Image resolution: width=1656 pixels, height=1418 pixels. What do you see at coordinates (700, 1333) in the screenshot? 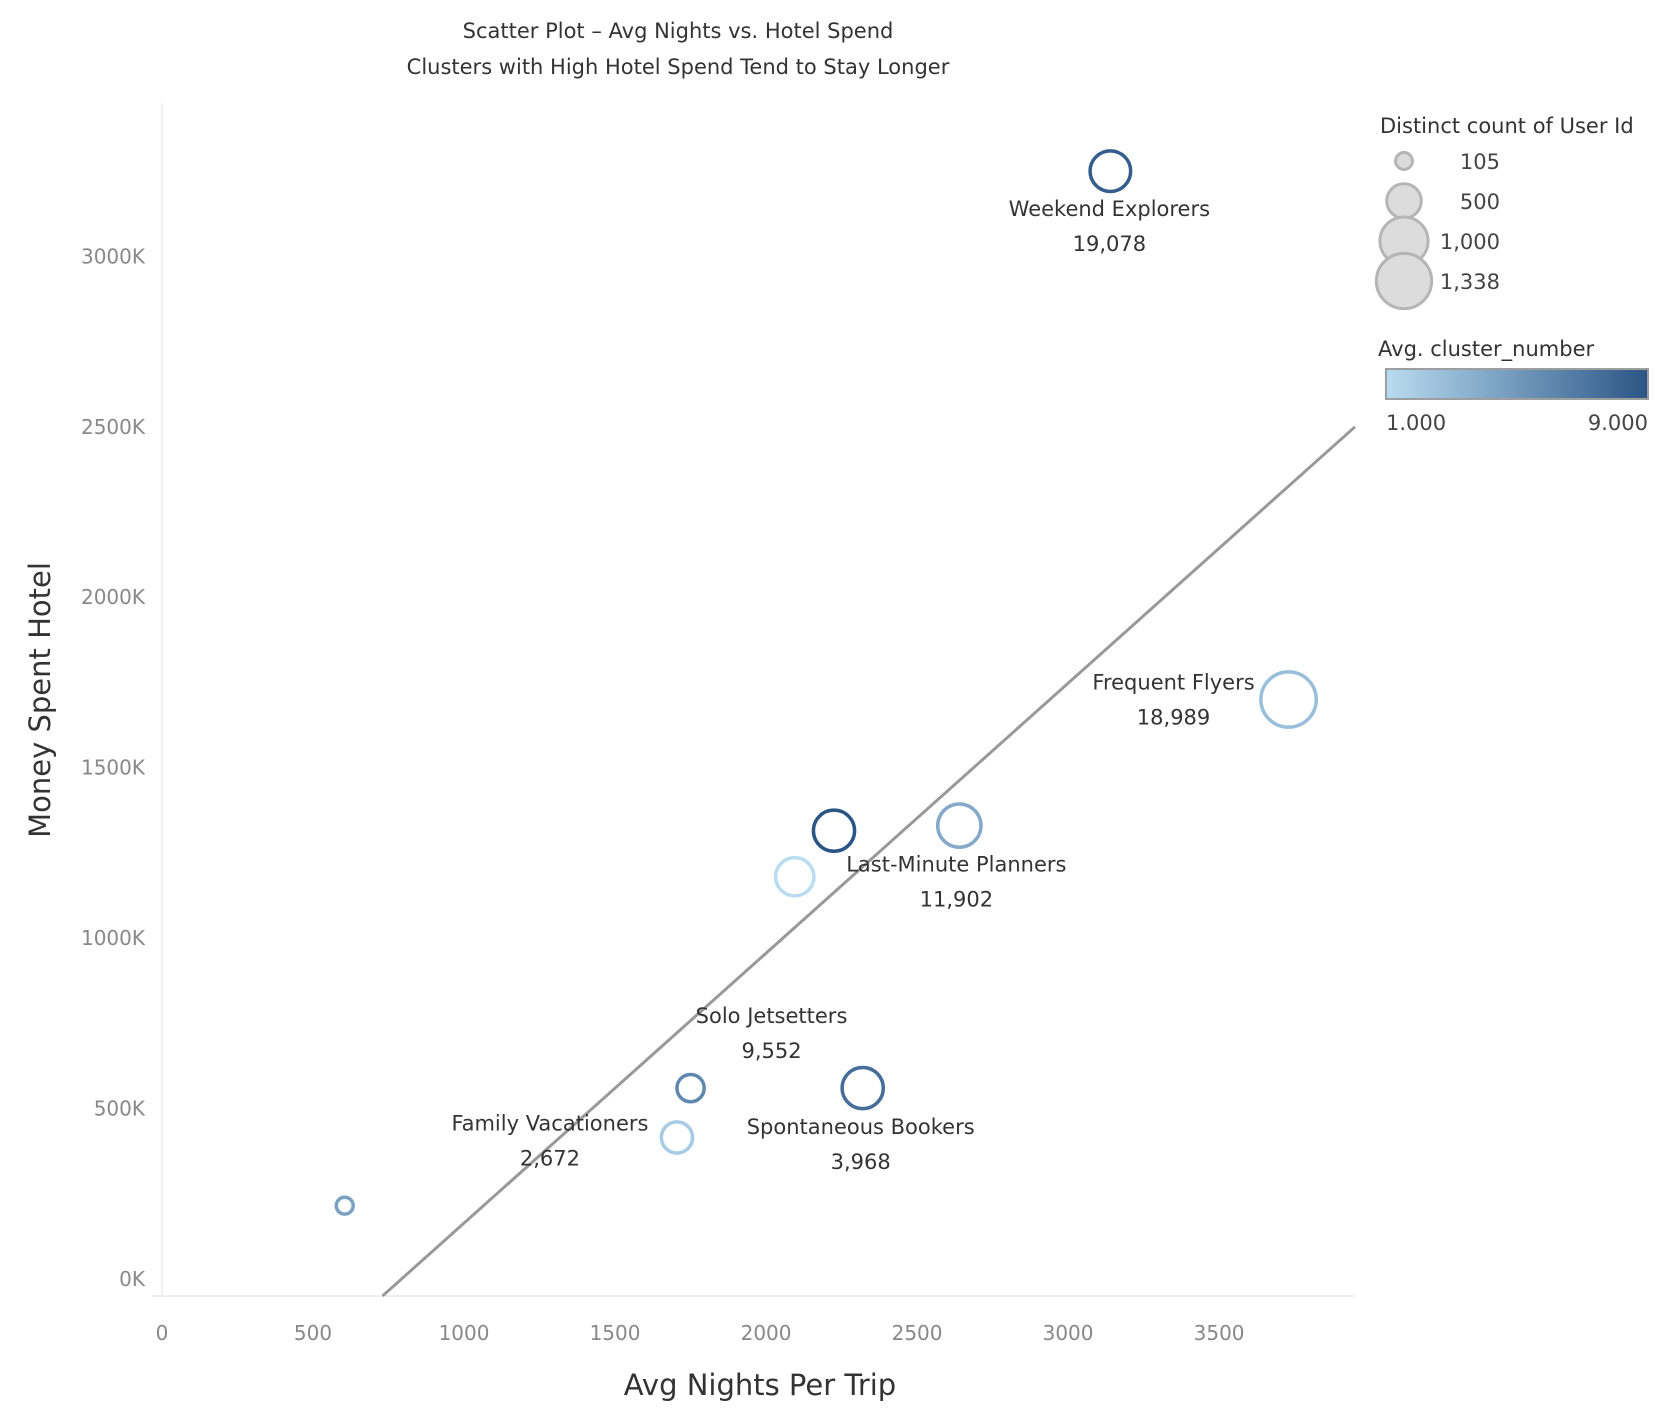
I see `x-axis-ticks: 0 500 1000 1500 2000 2500 3000 3500` at bounding box center [700, 1333].